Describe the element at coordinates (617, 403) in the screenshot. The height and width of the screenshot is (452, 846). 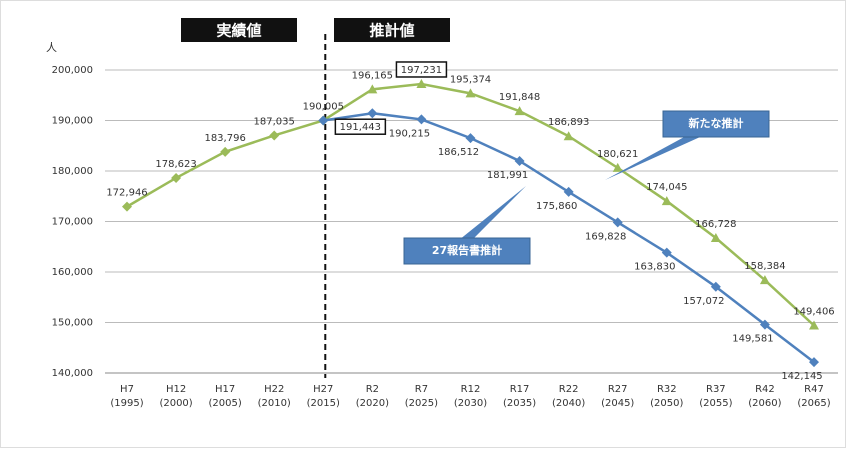
I see `x-tick-label: (2045)` at that location.